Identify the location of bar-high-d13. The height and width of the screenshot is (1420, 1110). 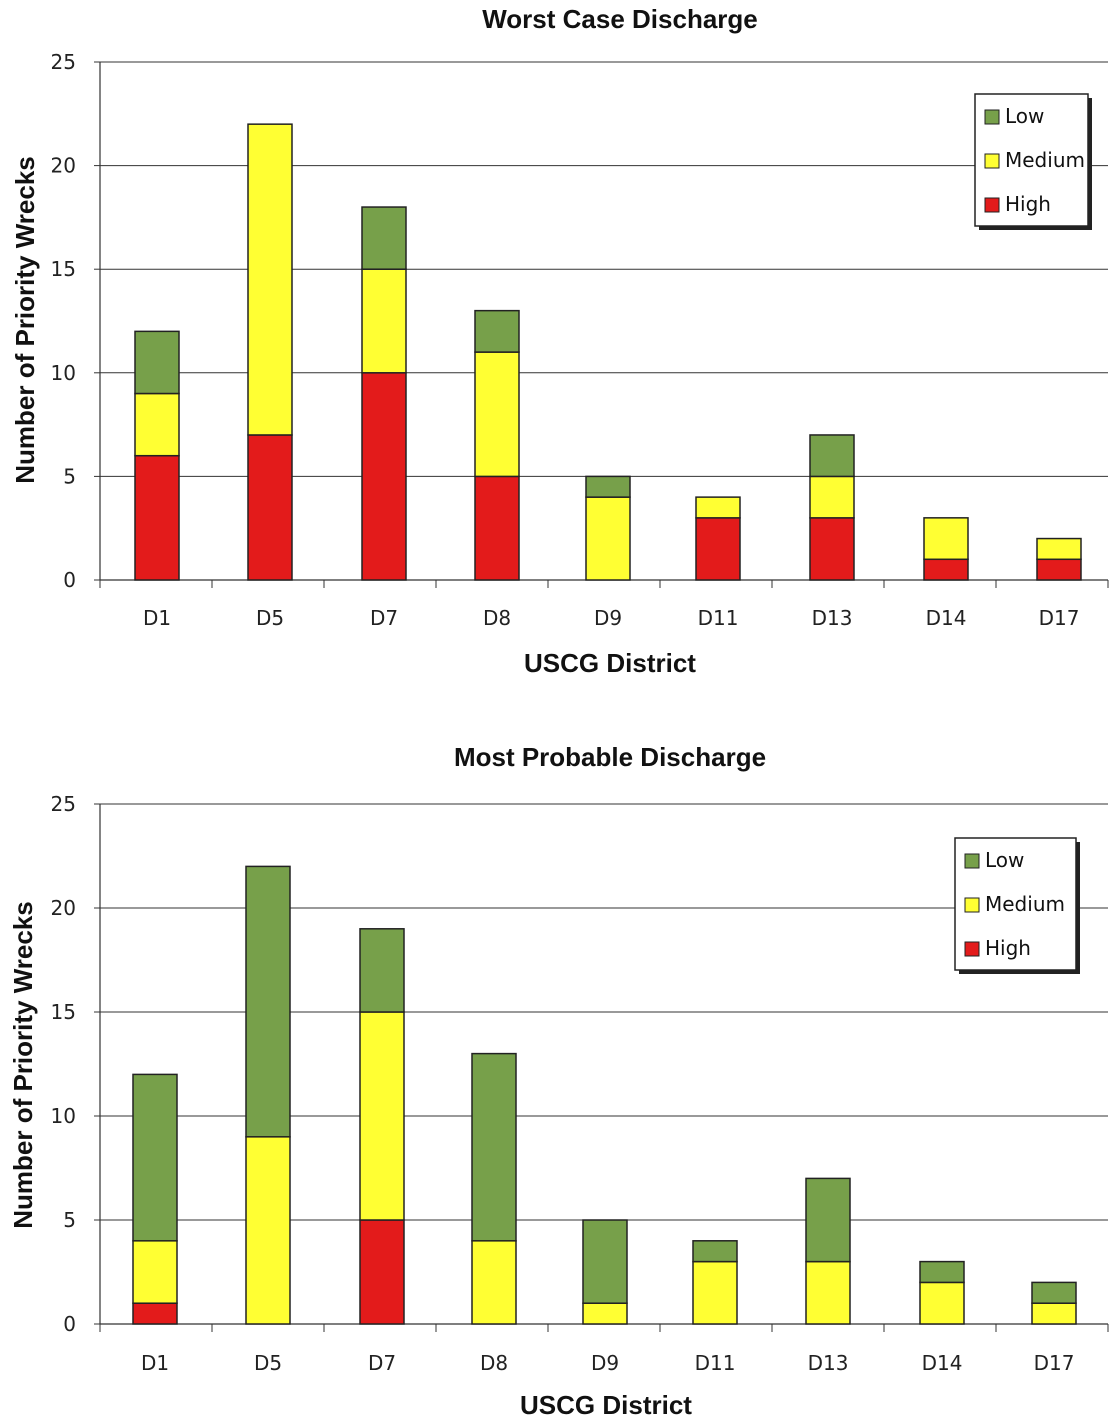
(832, 549).